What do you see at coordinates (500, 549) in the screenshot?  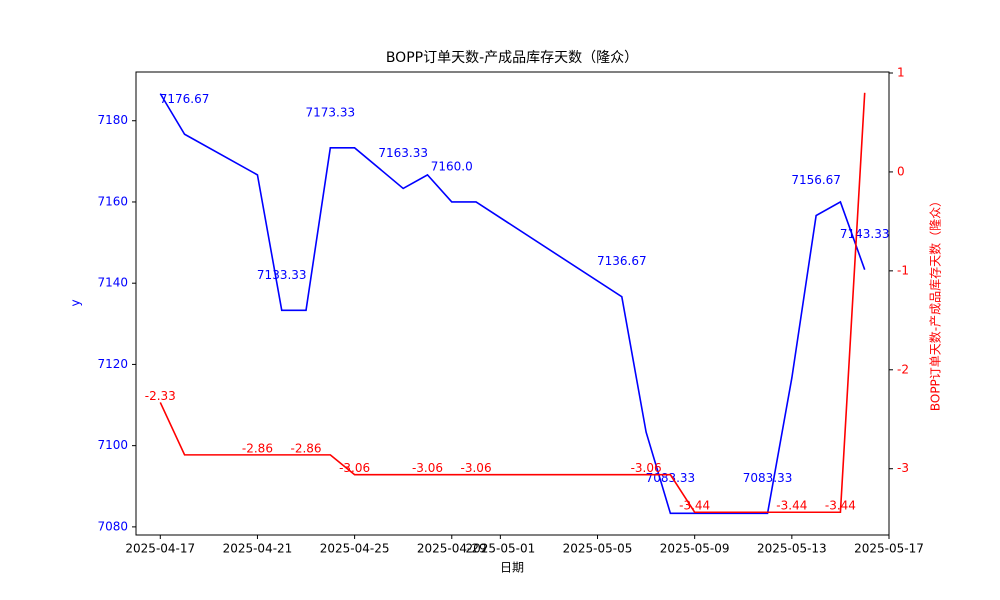 I see `x-tick-label: 2025-05-01` at bounding box center [500, 549].